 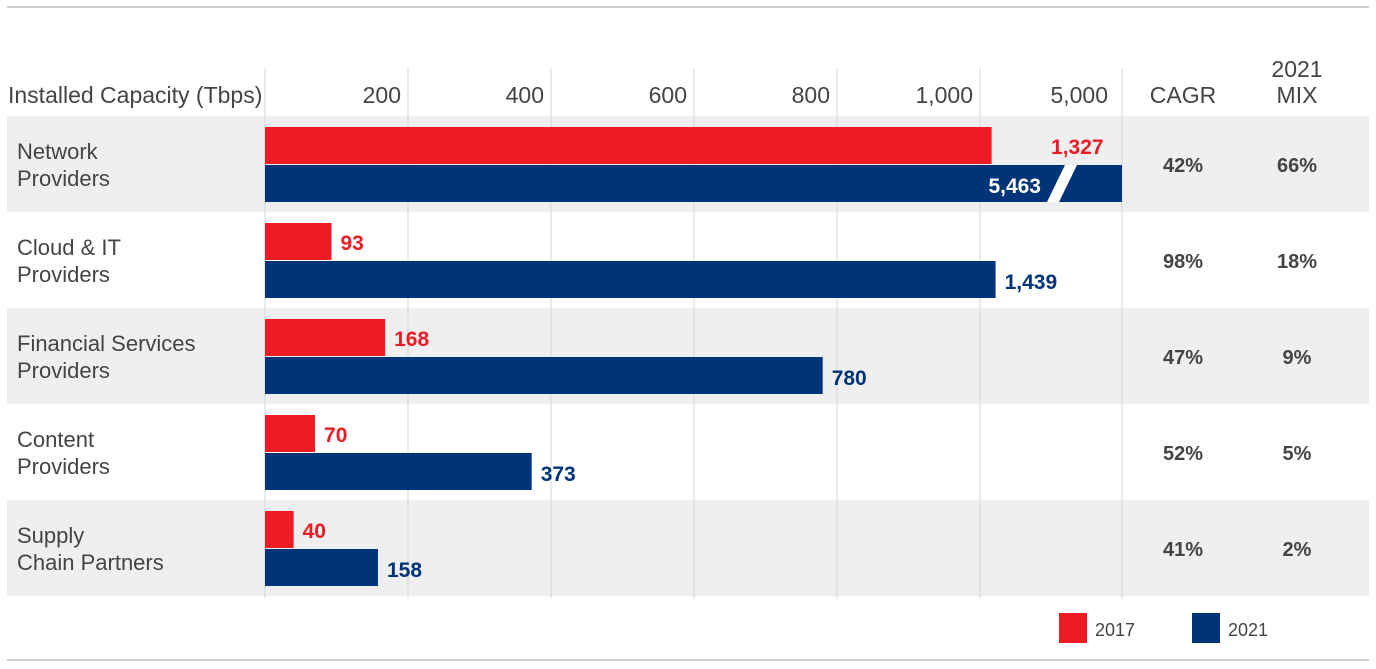 What do you see at coordinates (351, 243) in the screenshot?
I see `data-label-2017: 93` at bounding box center [351, 243].